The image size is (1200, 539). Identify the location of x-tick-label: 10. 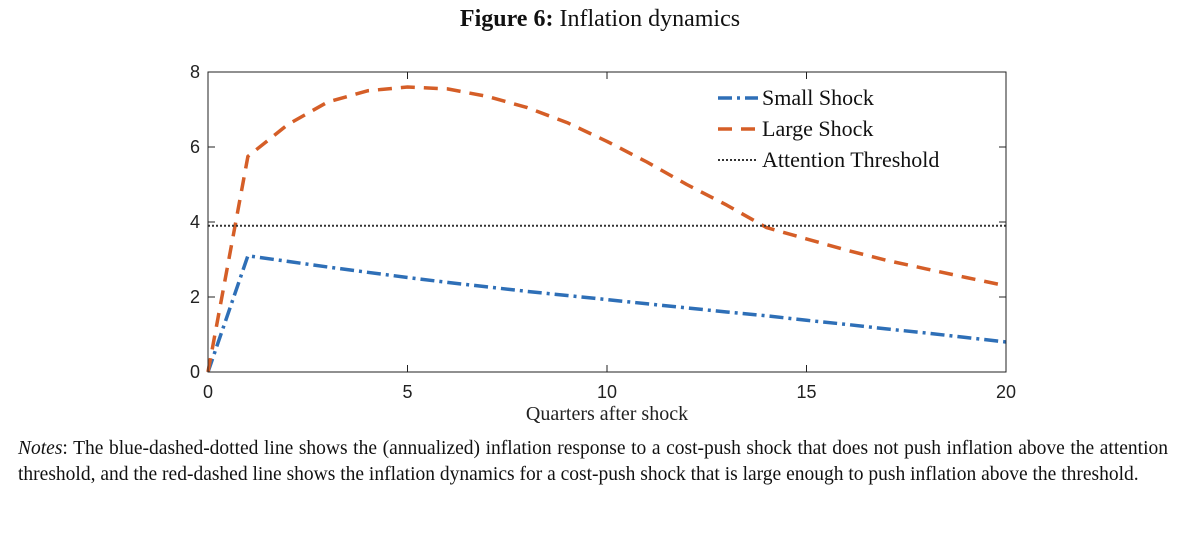
(607, 392).